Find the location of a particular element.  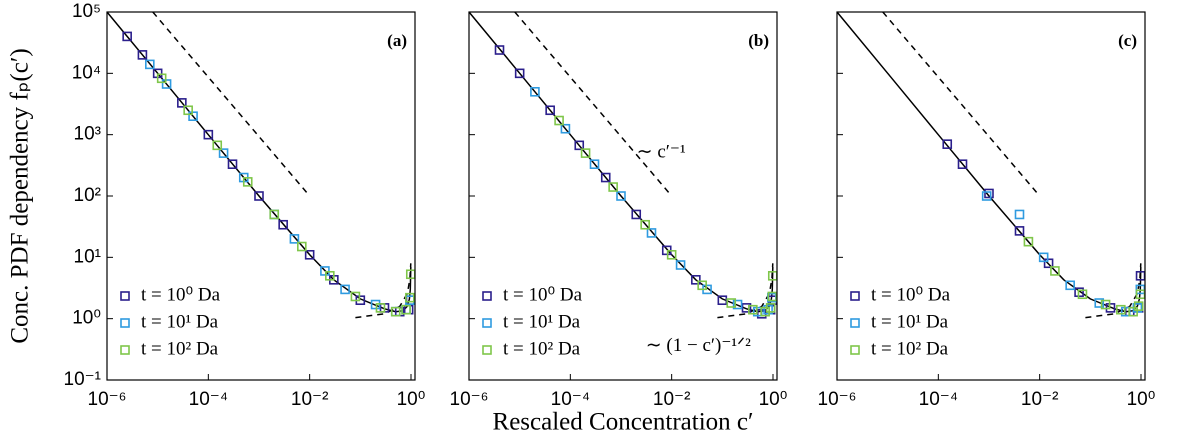

panel-label: (a) is located at coordinates (397, 40).